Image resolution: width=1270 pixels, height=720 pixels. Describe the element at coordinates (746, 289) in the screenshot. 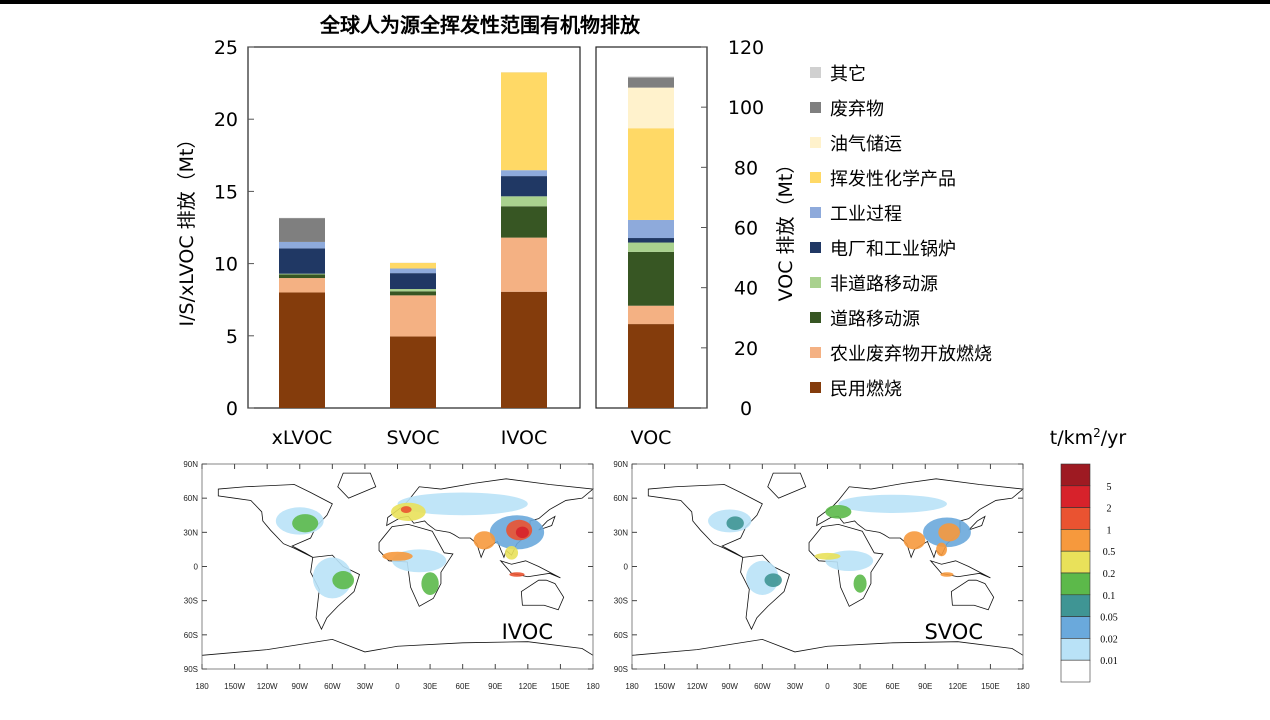

I see `y-tick-label: 40` at that location.